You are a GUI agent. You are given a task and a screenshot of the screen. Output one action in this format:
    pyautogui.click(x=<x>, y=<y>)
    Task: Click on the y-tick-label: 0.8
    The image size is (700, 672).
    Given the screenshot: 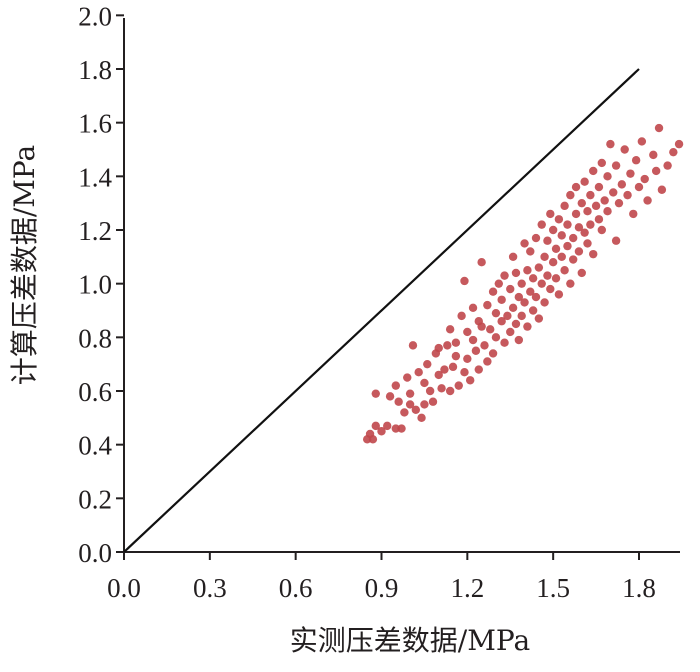 What is the action you would take?
    pyautogui.click(x=95, y=338)
    